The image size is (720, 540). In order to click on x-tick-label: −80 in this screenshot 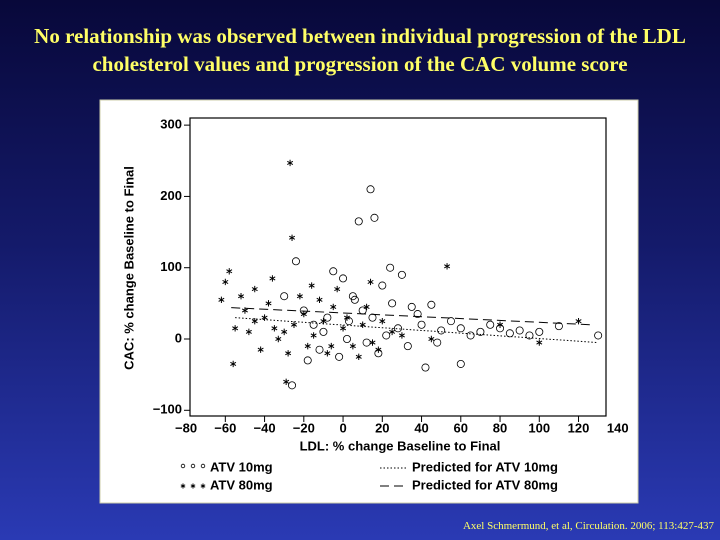, I will do `click(186, 427)`.